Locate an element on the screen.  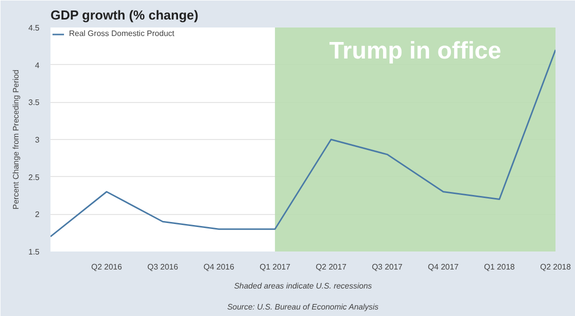
y-tick-label: 4 is located at coordinates (37, 65).